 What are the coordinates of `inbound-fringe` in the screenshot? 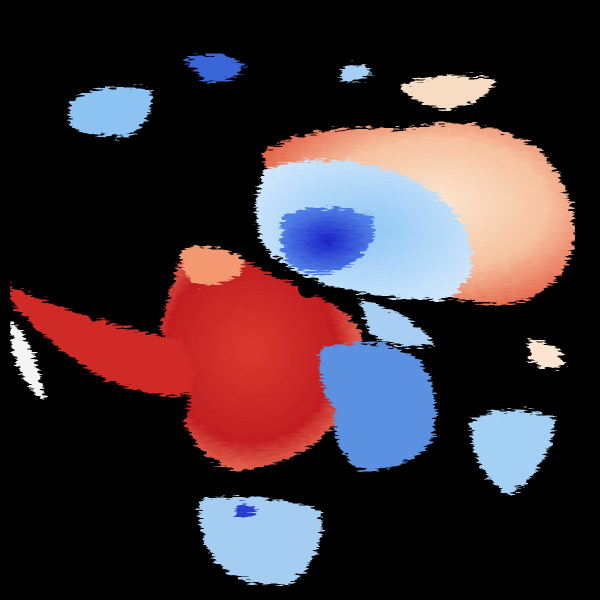 It's located at (397, 323).